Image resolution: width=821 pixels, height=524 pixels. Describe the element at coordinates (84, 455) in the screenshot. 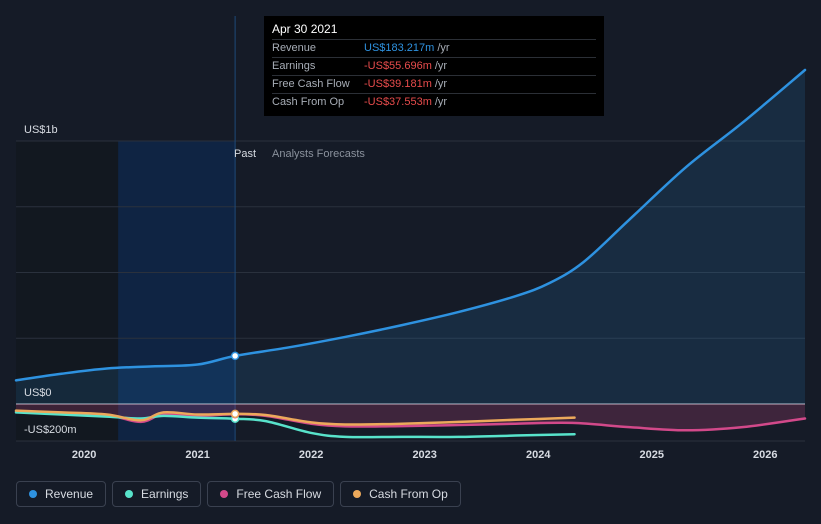

I see `x-tick-label: 2020` at that location.